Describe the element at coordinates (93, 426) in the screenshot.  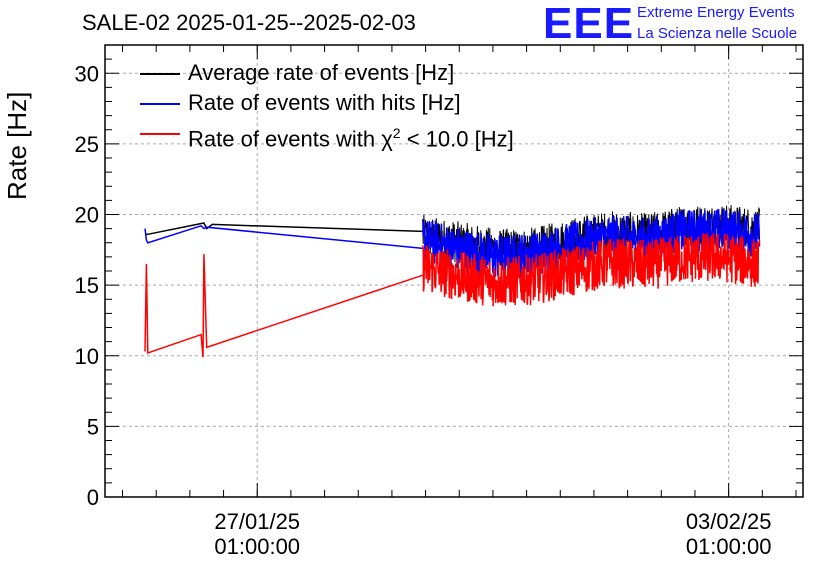
I see `y-tick-label: 5` at that location.